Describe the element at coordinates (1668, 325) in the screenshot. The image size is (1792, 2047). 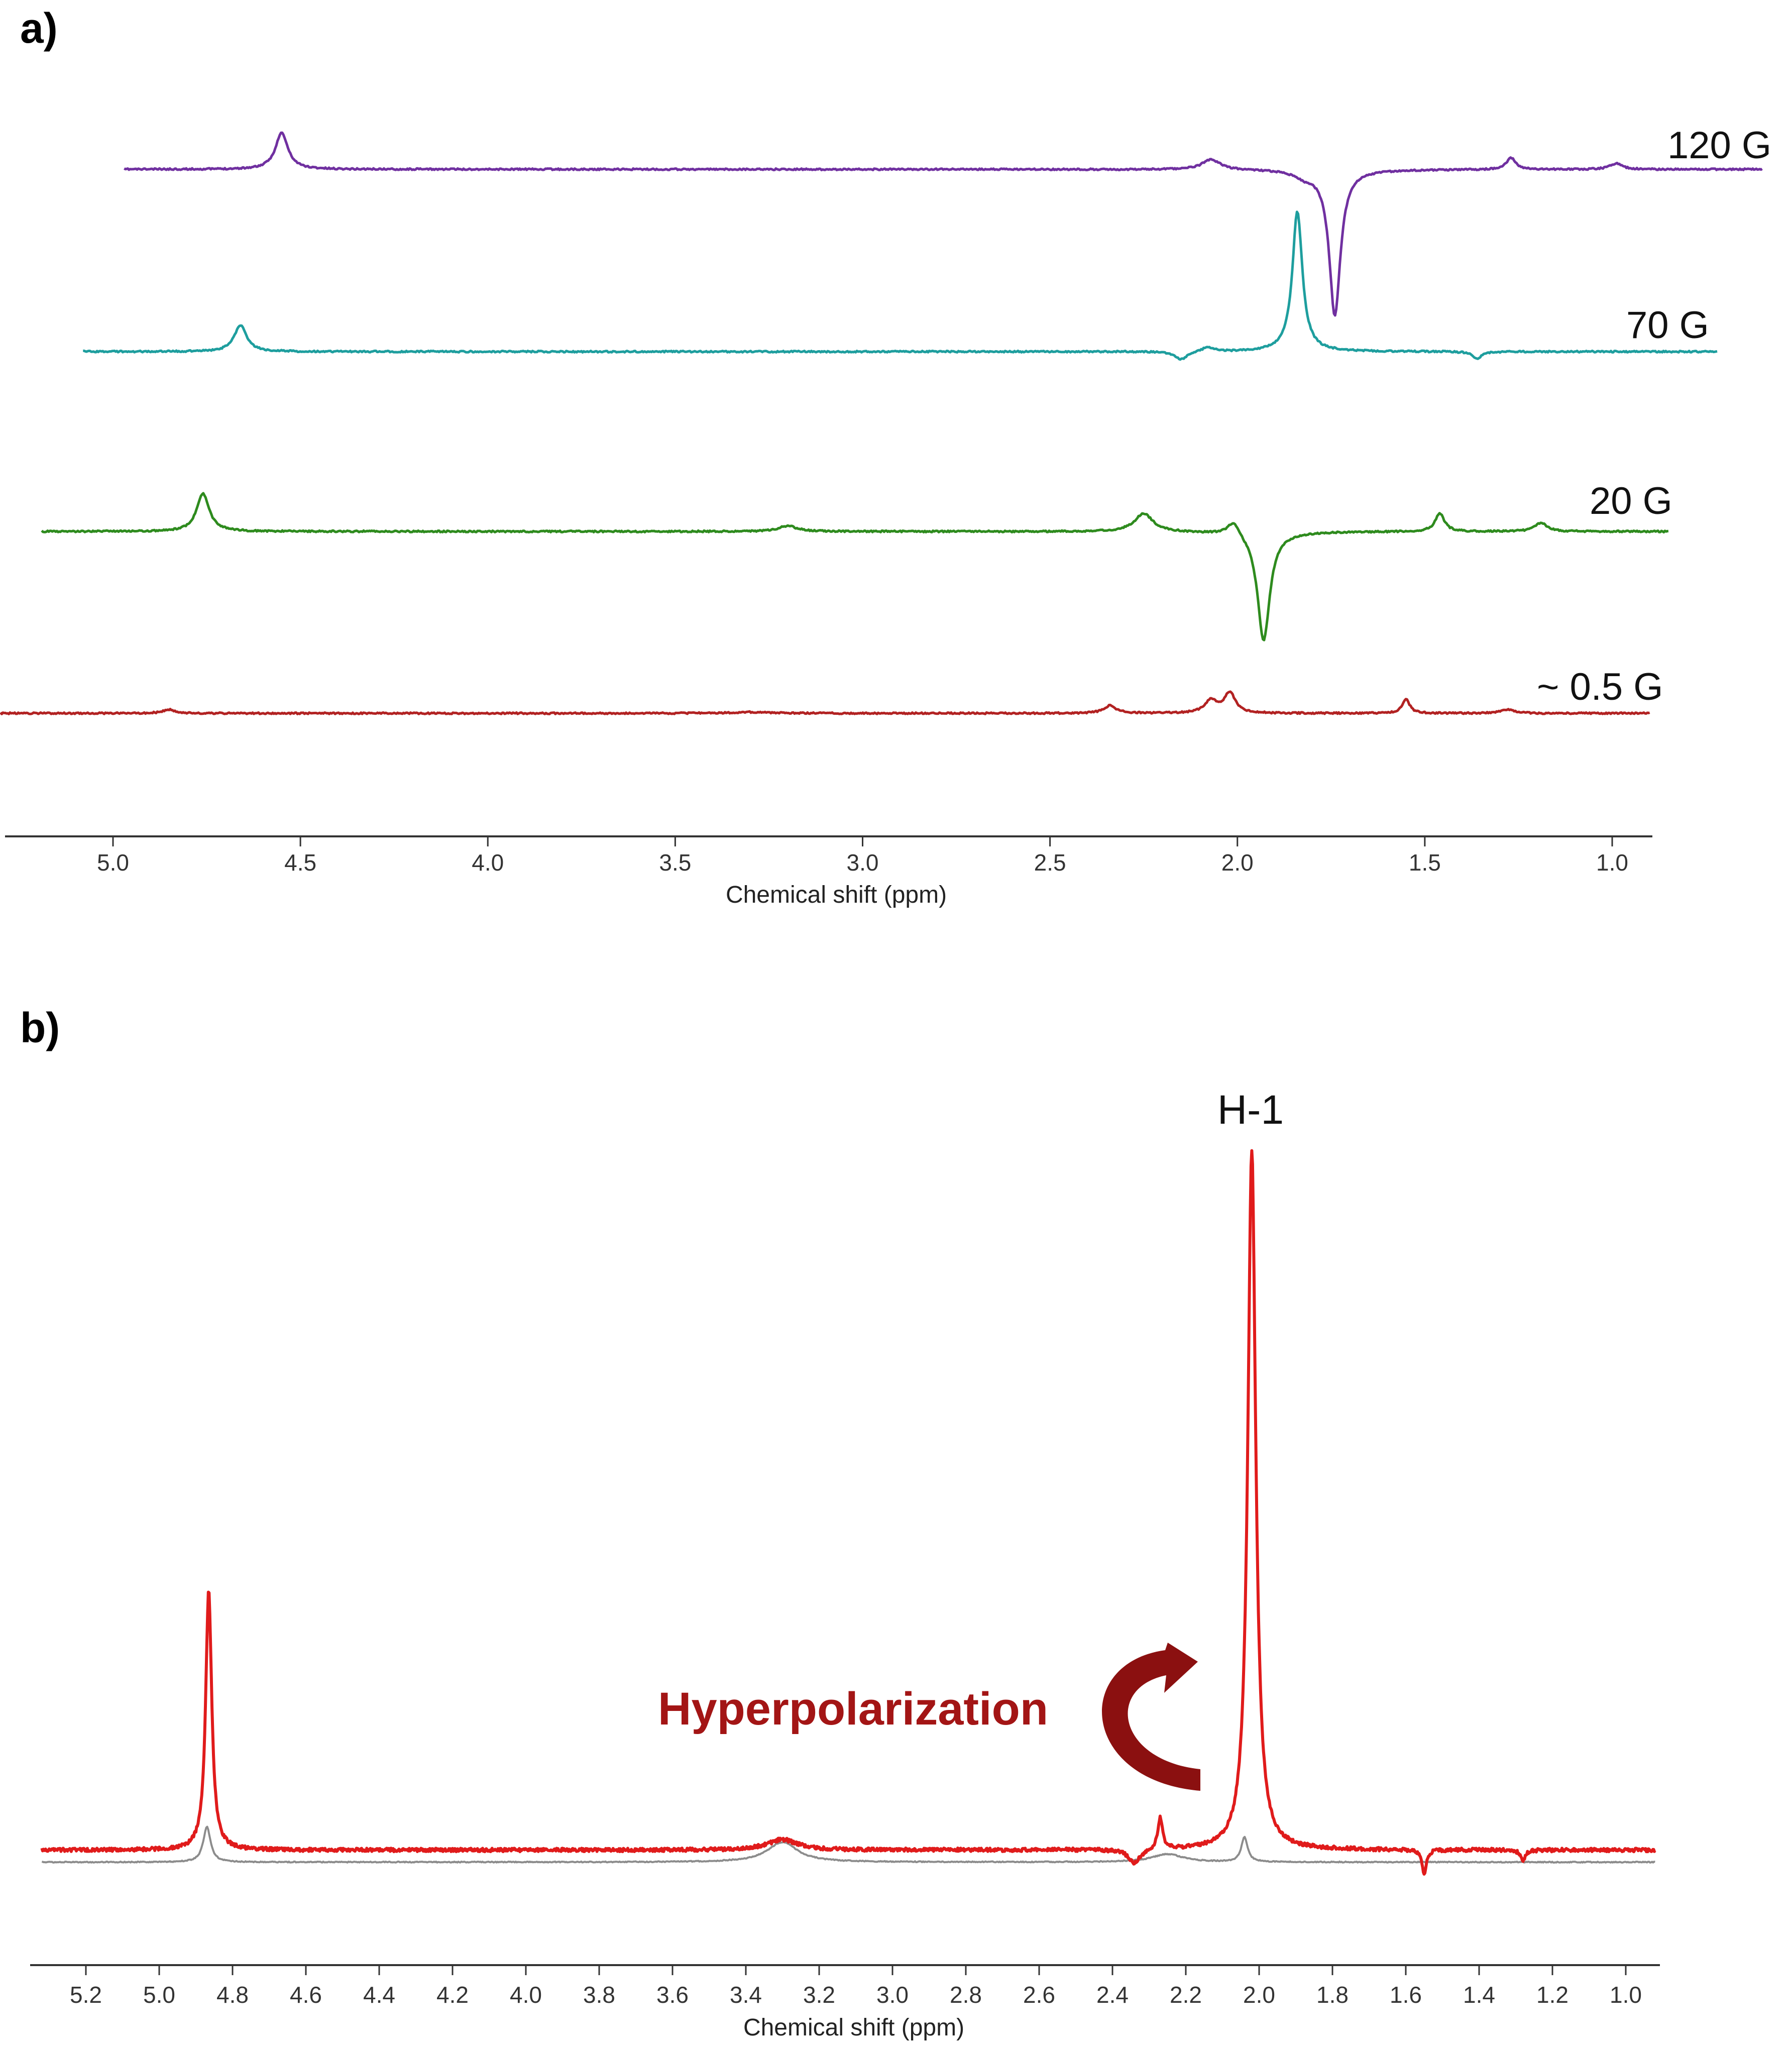
I see `trace-label-70g: 70 G` at that location.